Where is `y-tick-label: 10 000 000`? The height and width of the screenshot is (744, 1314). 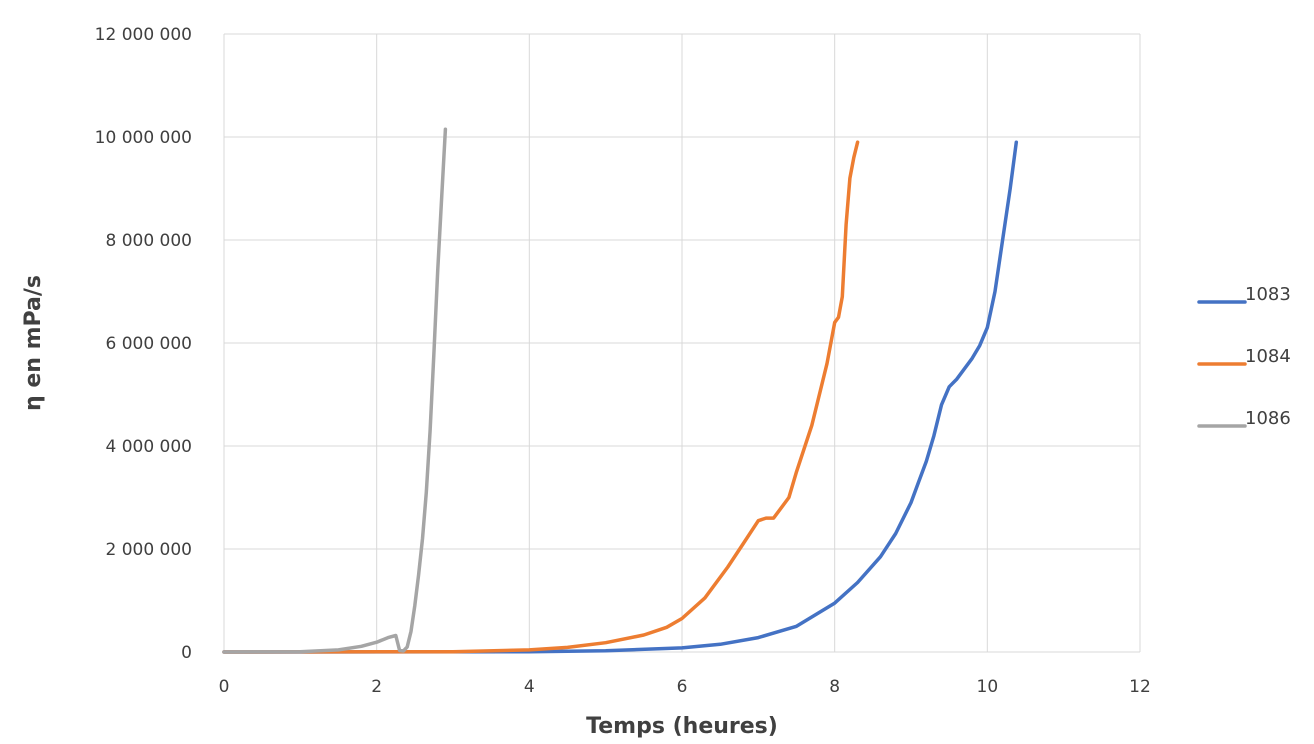
y-tick-label: 10 000 000 is located at coordinates (143, 138).